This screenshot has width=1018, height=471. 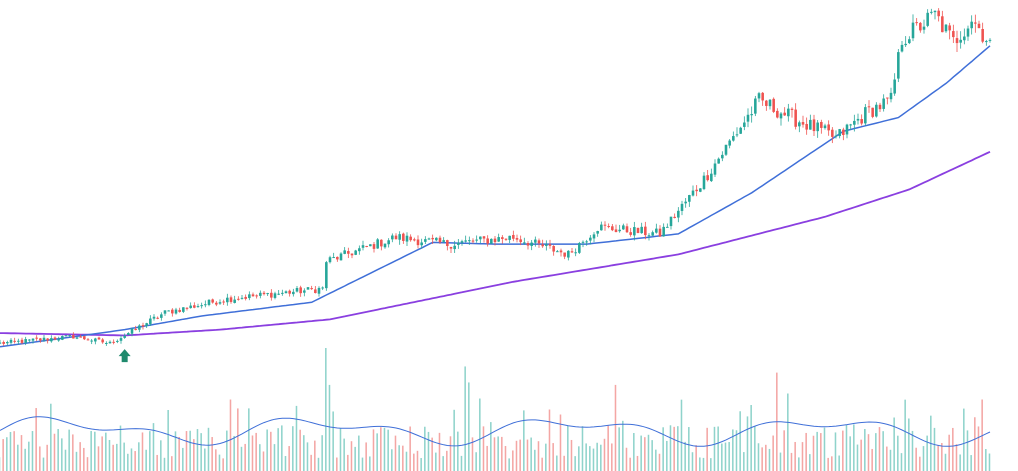 I want to click on buy-signal-arrow-icon, so click(x=124, y=356).